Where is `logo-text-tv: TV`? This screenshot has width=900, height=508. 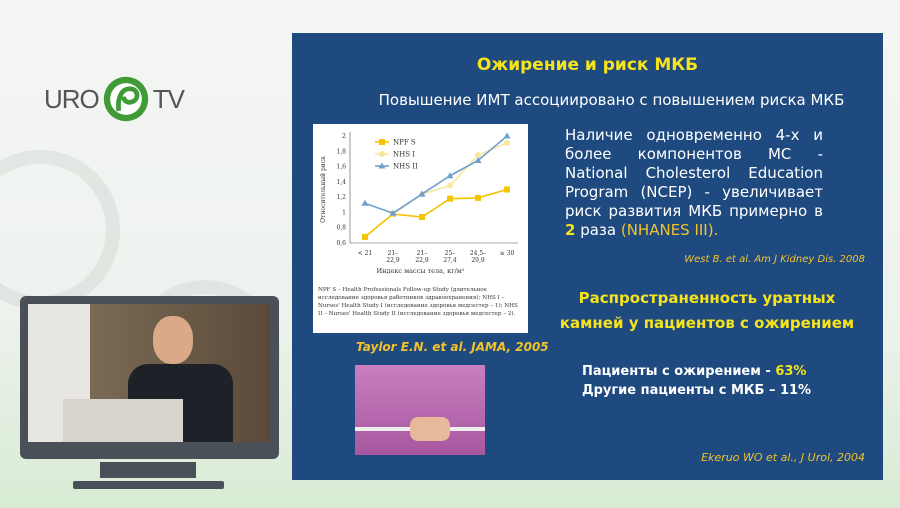 logo-text-tv: TV is located at coordinates (168, 98).